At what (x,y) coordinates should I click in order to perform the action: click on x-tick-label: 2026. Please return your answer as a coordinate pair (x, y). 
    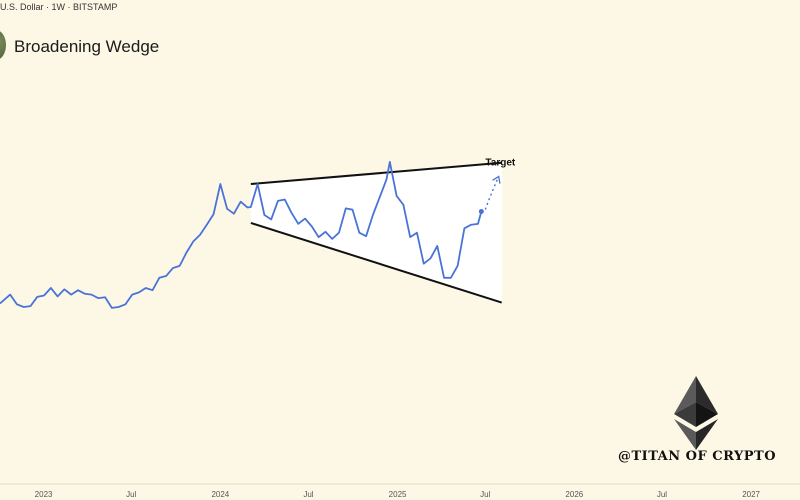
    Looking at the image, I should click on (574, 494).